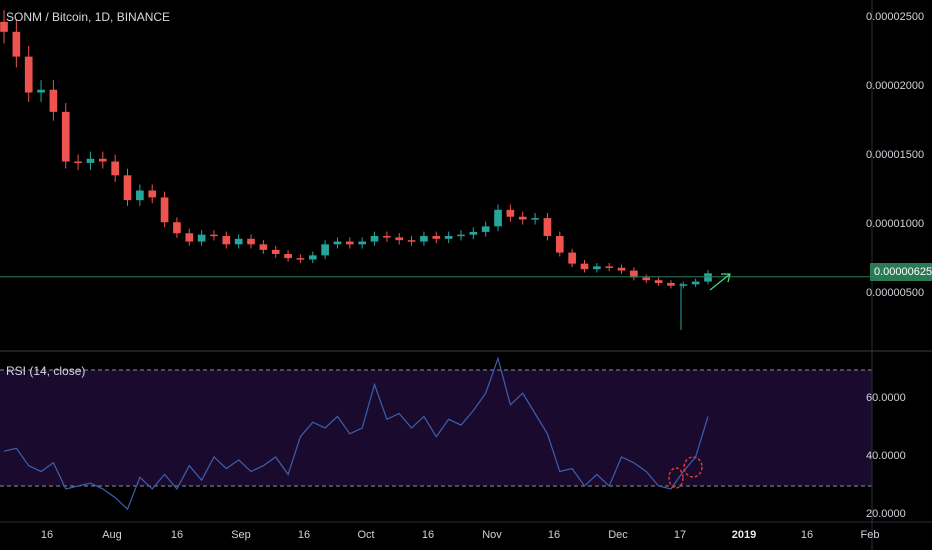  I want to click on time-tick-label: Feb, so click(870, 535).